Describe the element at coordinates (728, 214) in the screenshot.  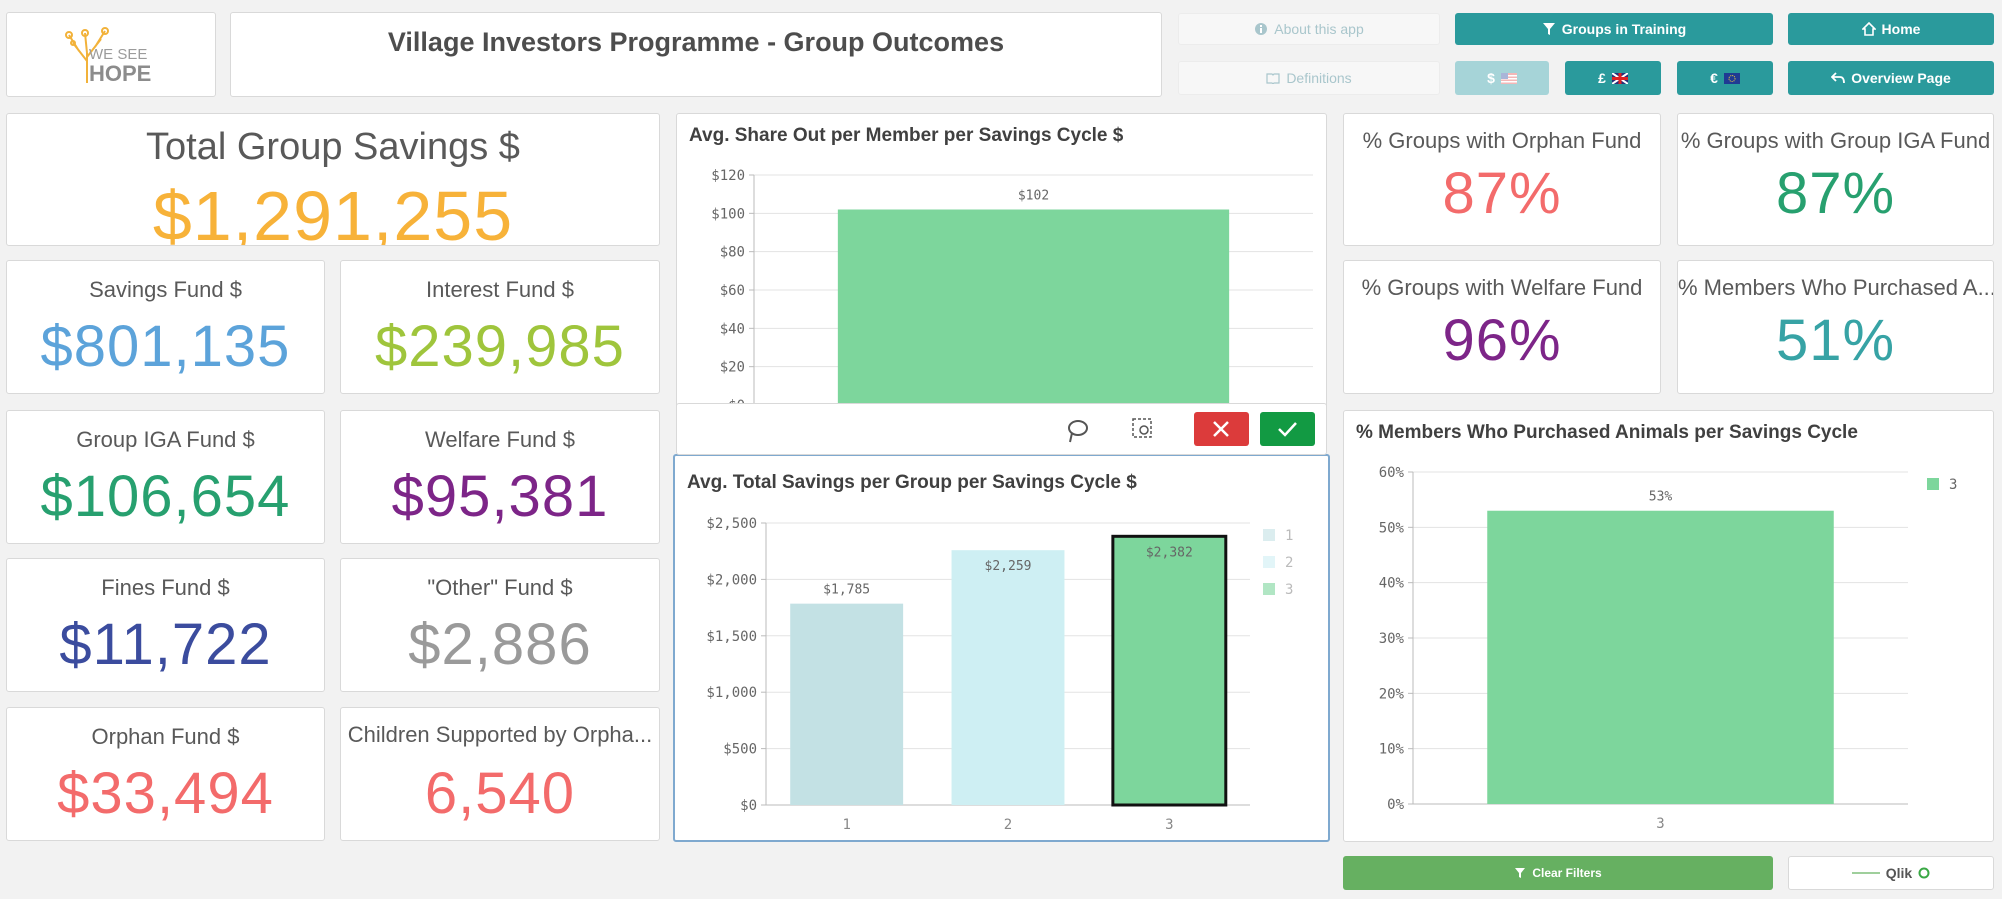
I see `y-tick-label: $100` at that location.